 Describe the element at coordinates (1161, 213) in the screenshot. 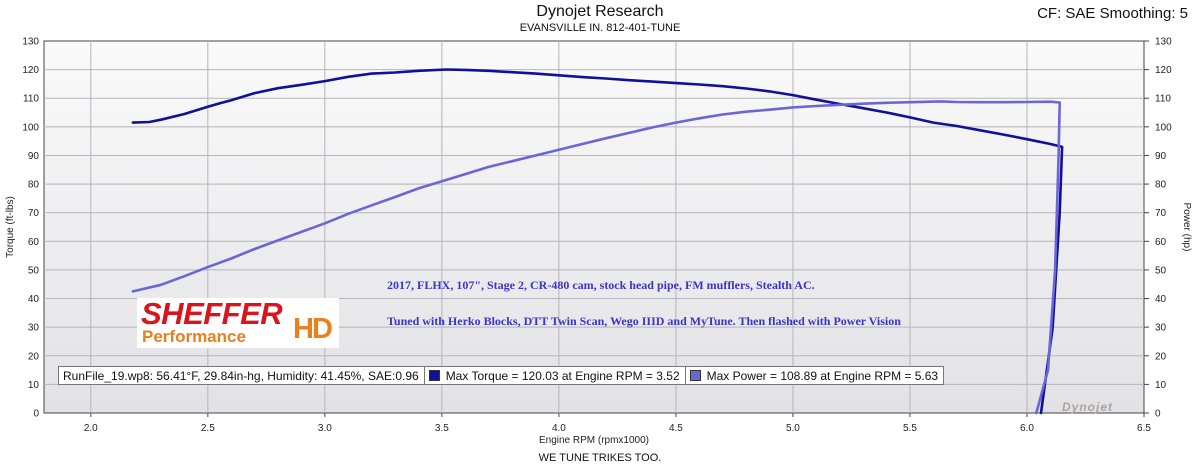

I see `y2-tick-label: 70` at that location.